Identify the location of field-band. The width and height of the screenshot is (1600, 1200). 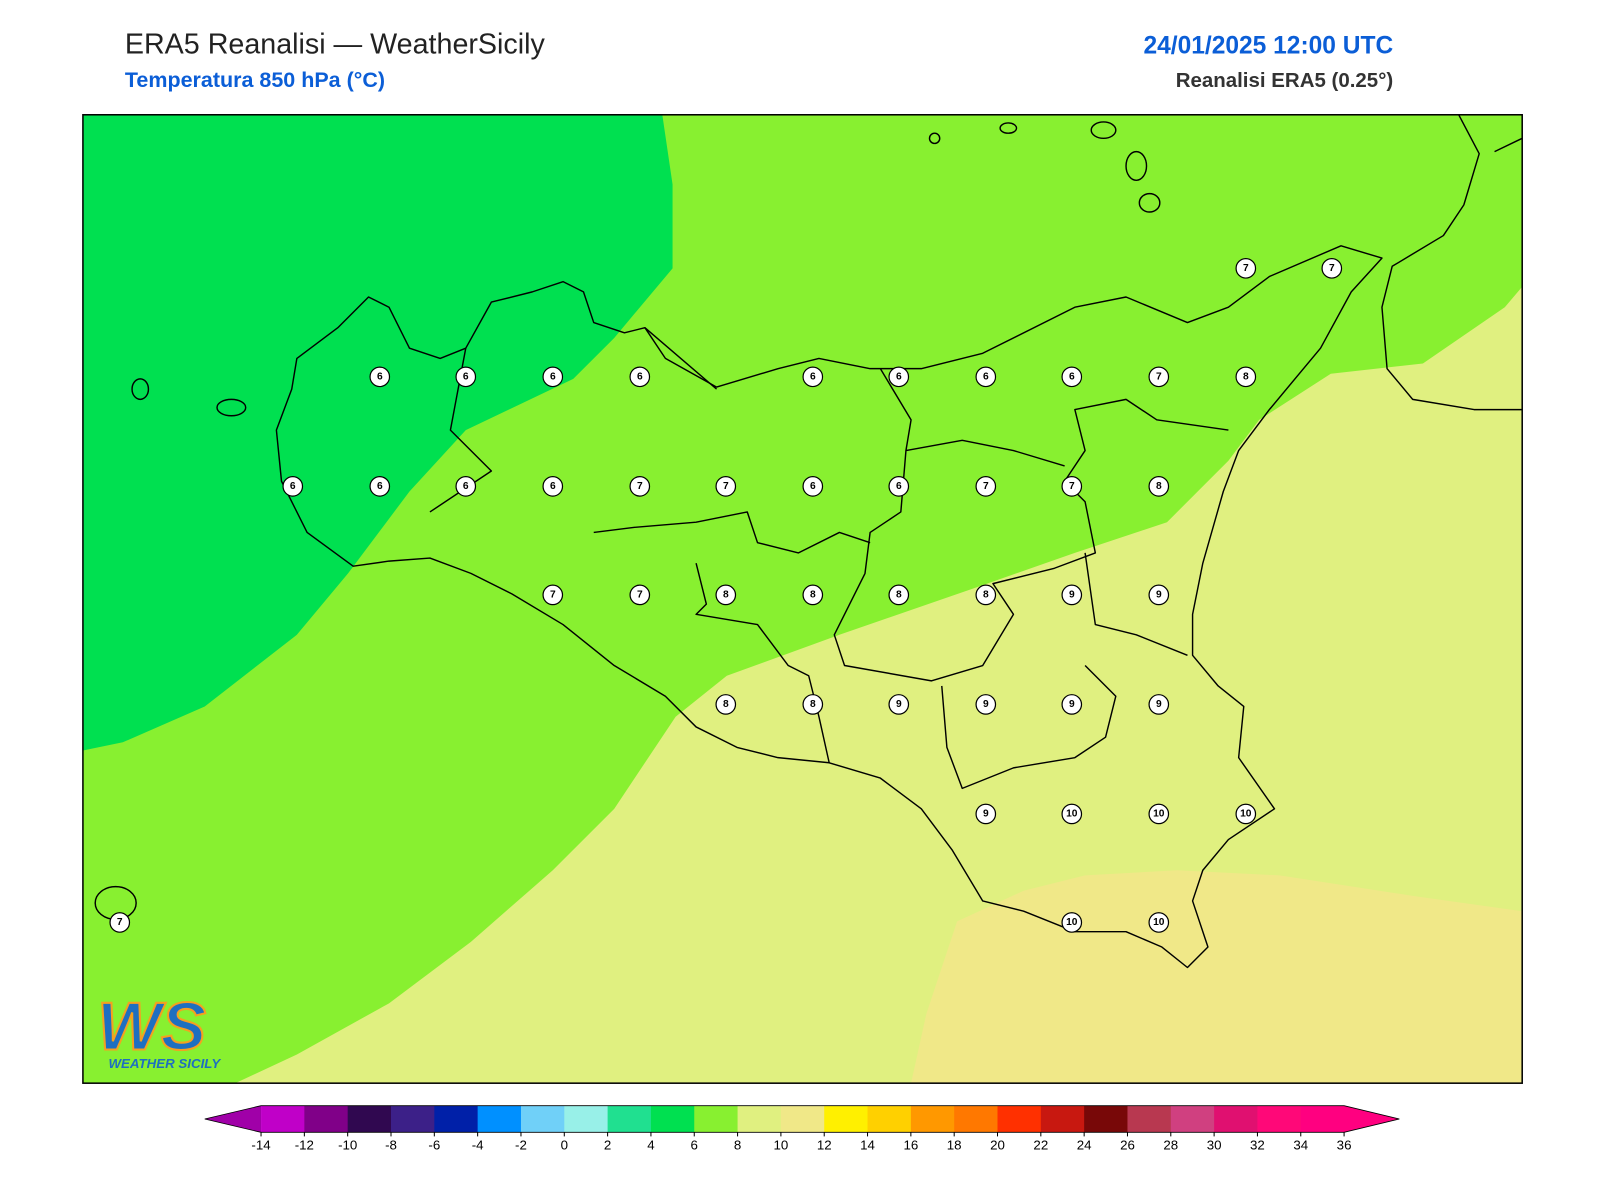
(1217, 977).